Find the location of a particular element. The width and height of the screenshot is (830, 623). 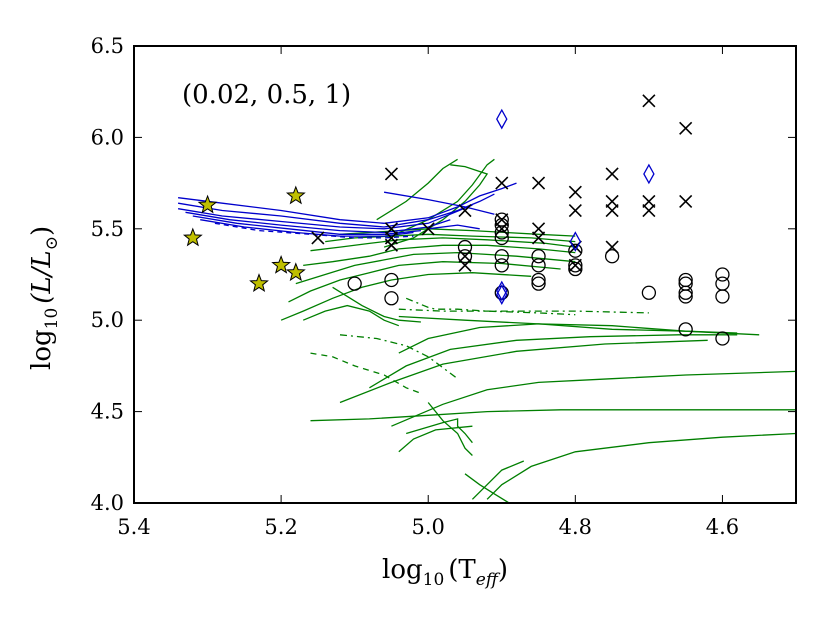

y-tick-label-4: 5.5 is located at coordinates (107, 229).